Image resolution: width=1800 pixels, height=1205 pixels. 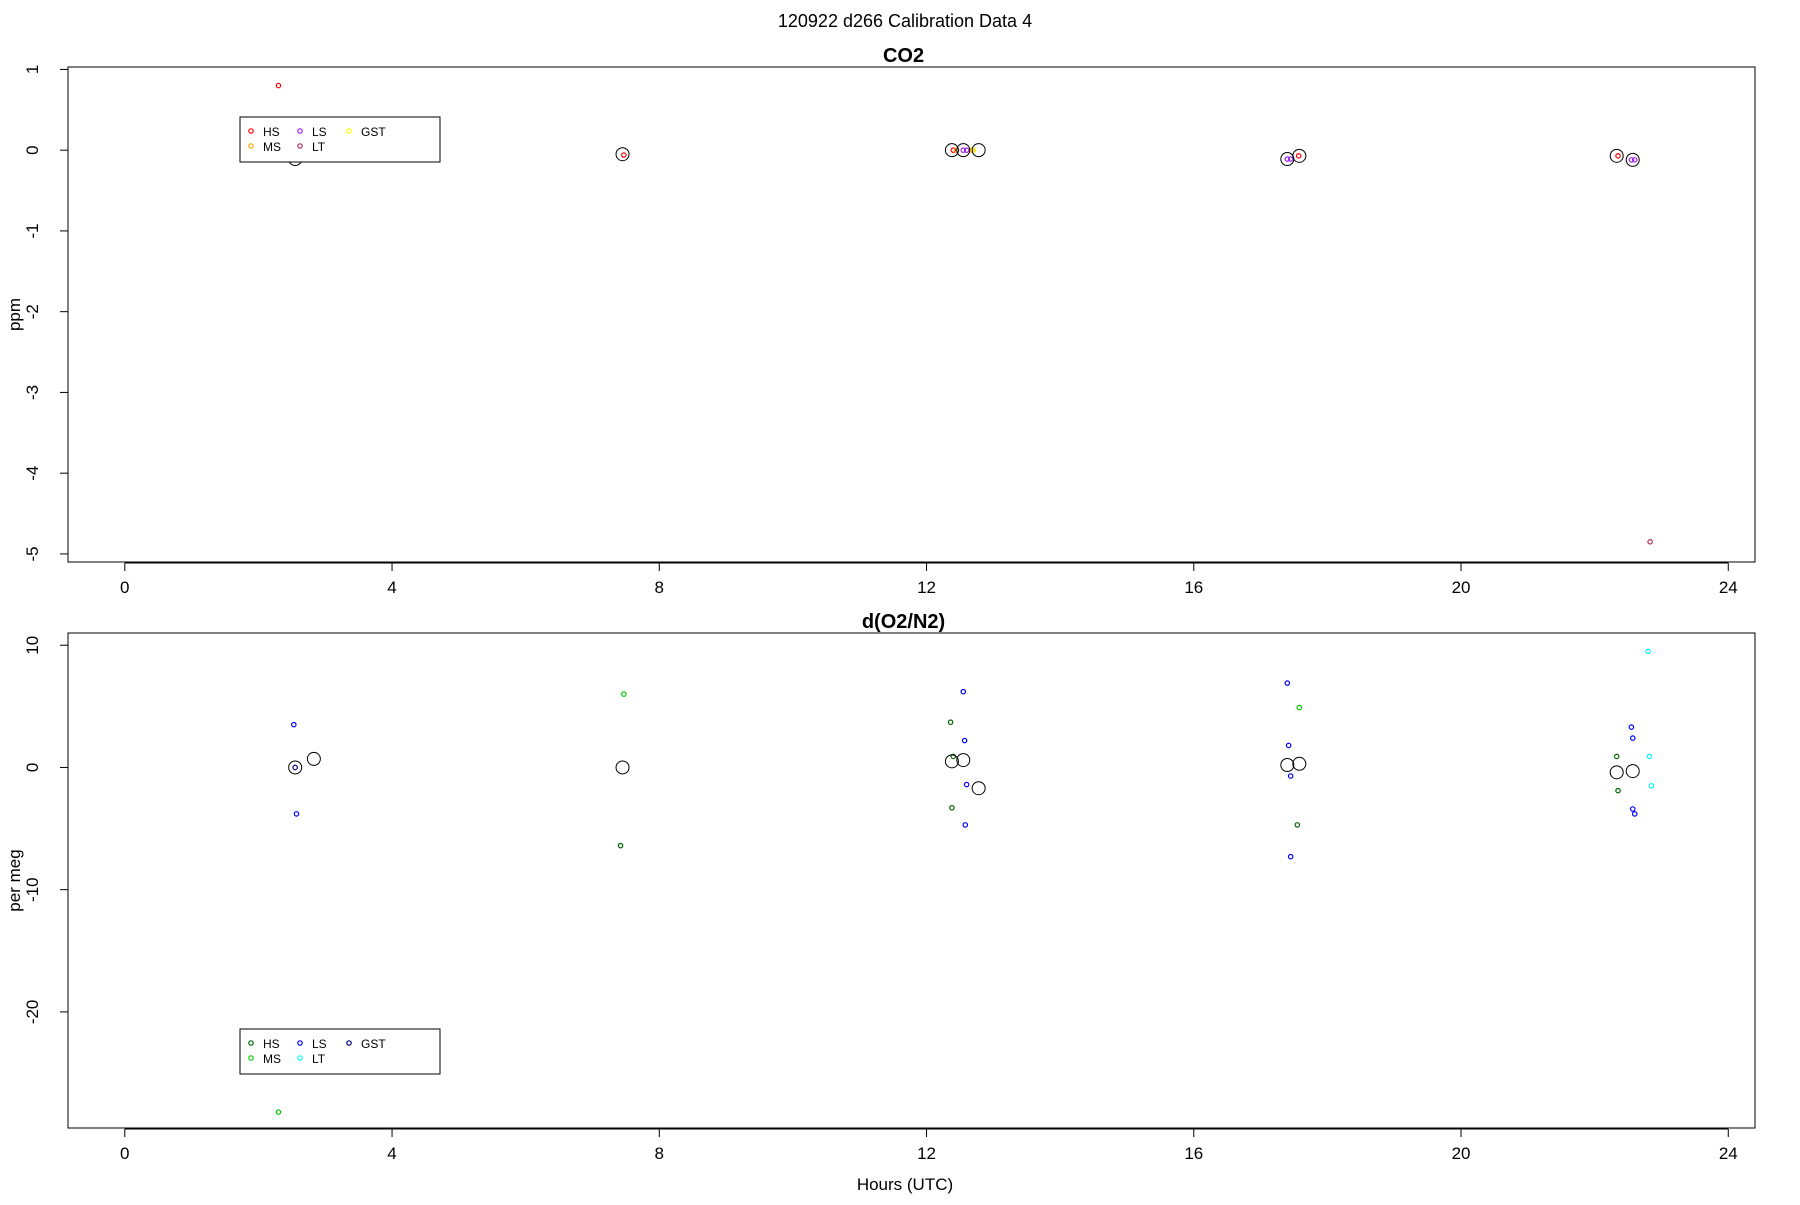 I want to click on x-tick-label: 8, so click(x=659, y=587).